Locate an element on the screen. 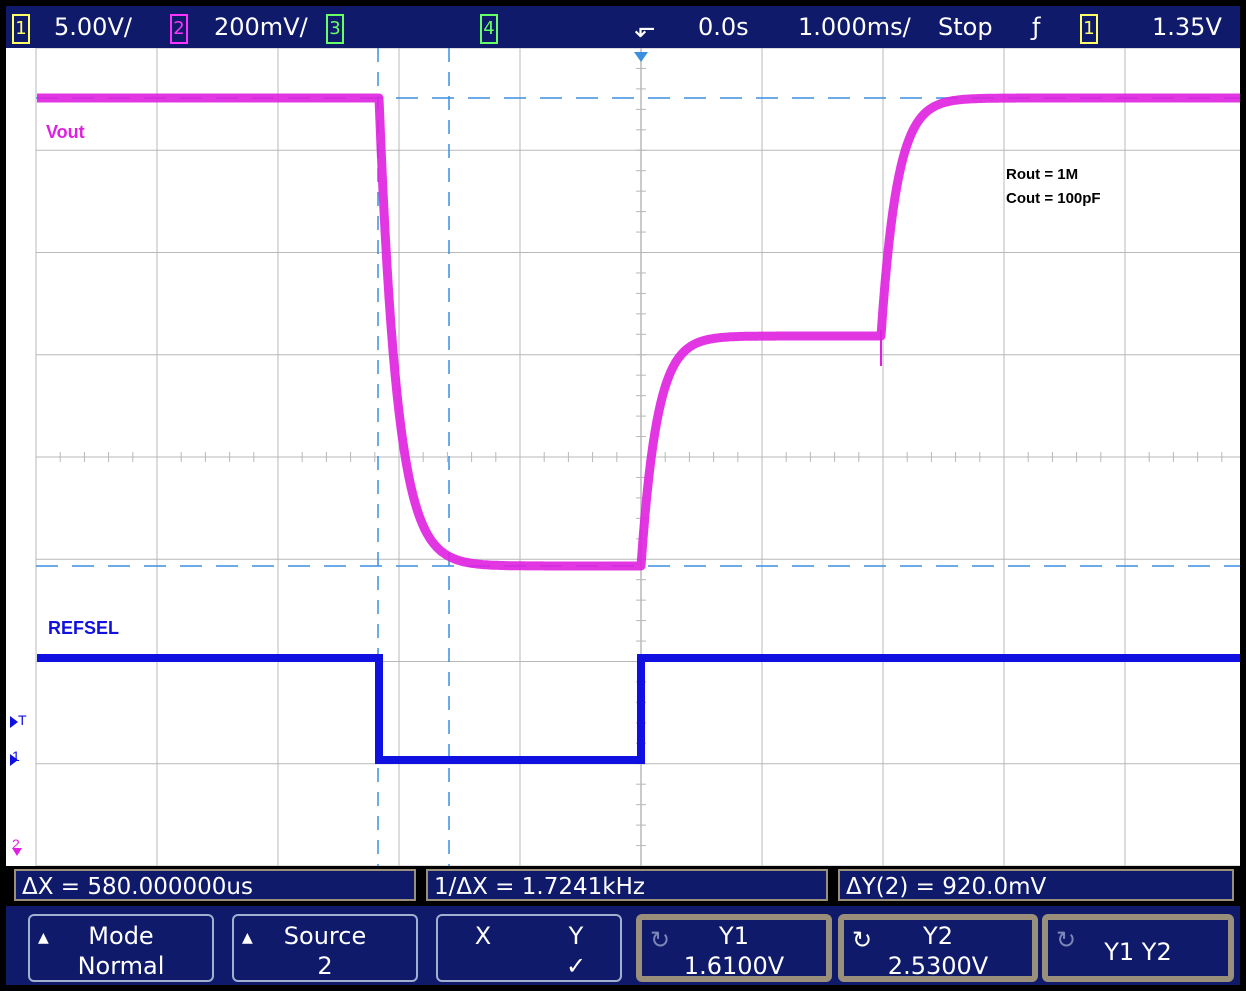 This screenshot has width=1246, height=991. trigger-level-marker: T is located at coordinates (22, 720).